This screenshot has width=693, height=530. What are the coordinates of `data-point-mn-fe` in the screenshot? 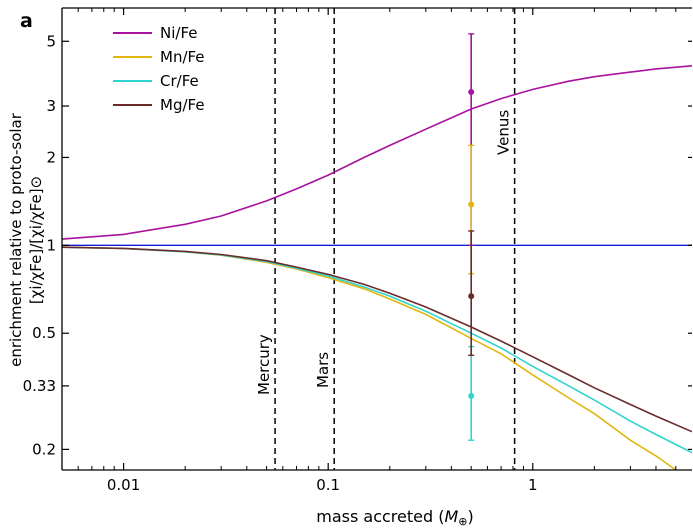 It's located at (471, 204).